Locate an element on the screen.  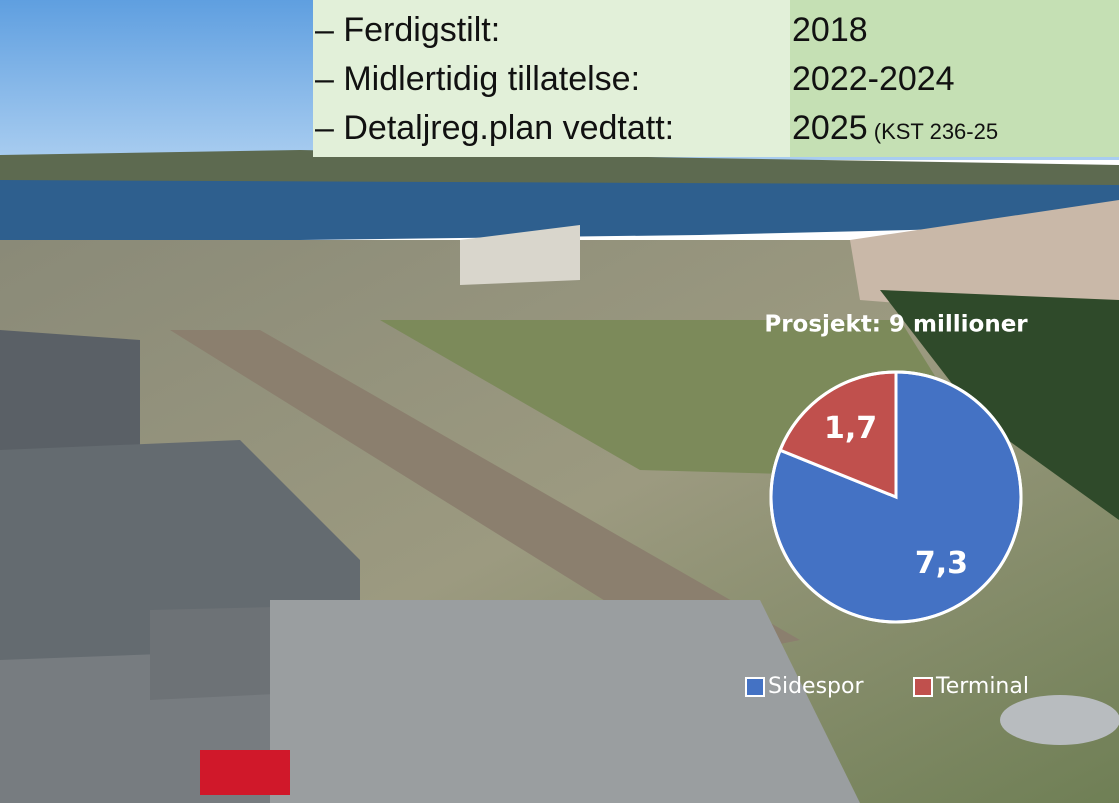
row-note: (KST 236-25 is located at coordinates (933, 131).